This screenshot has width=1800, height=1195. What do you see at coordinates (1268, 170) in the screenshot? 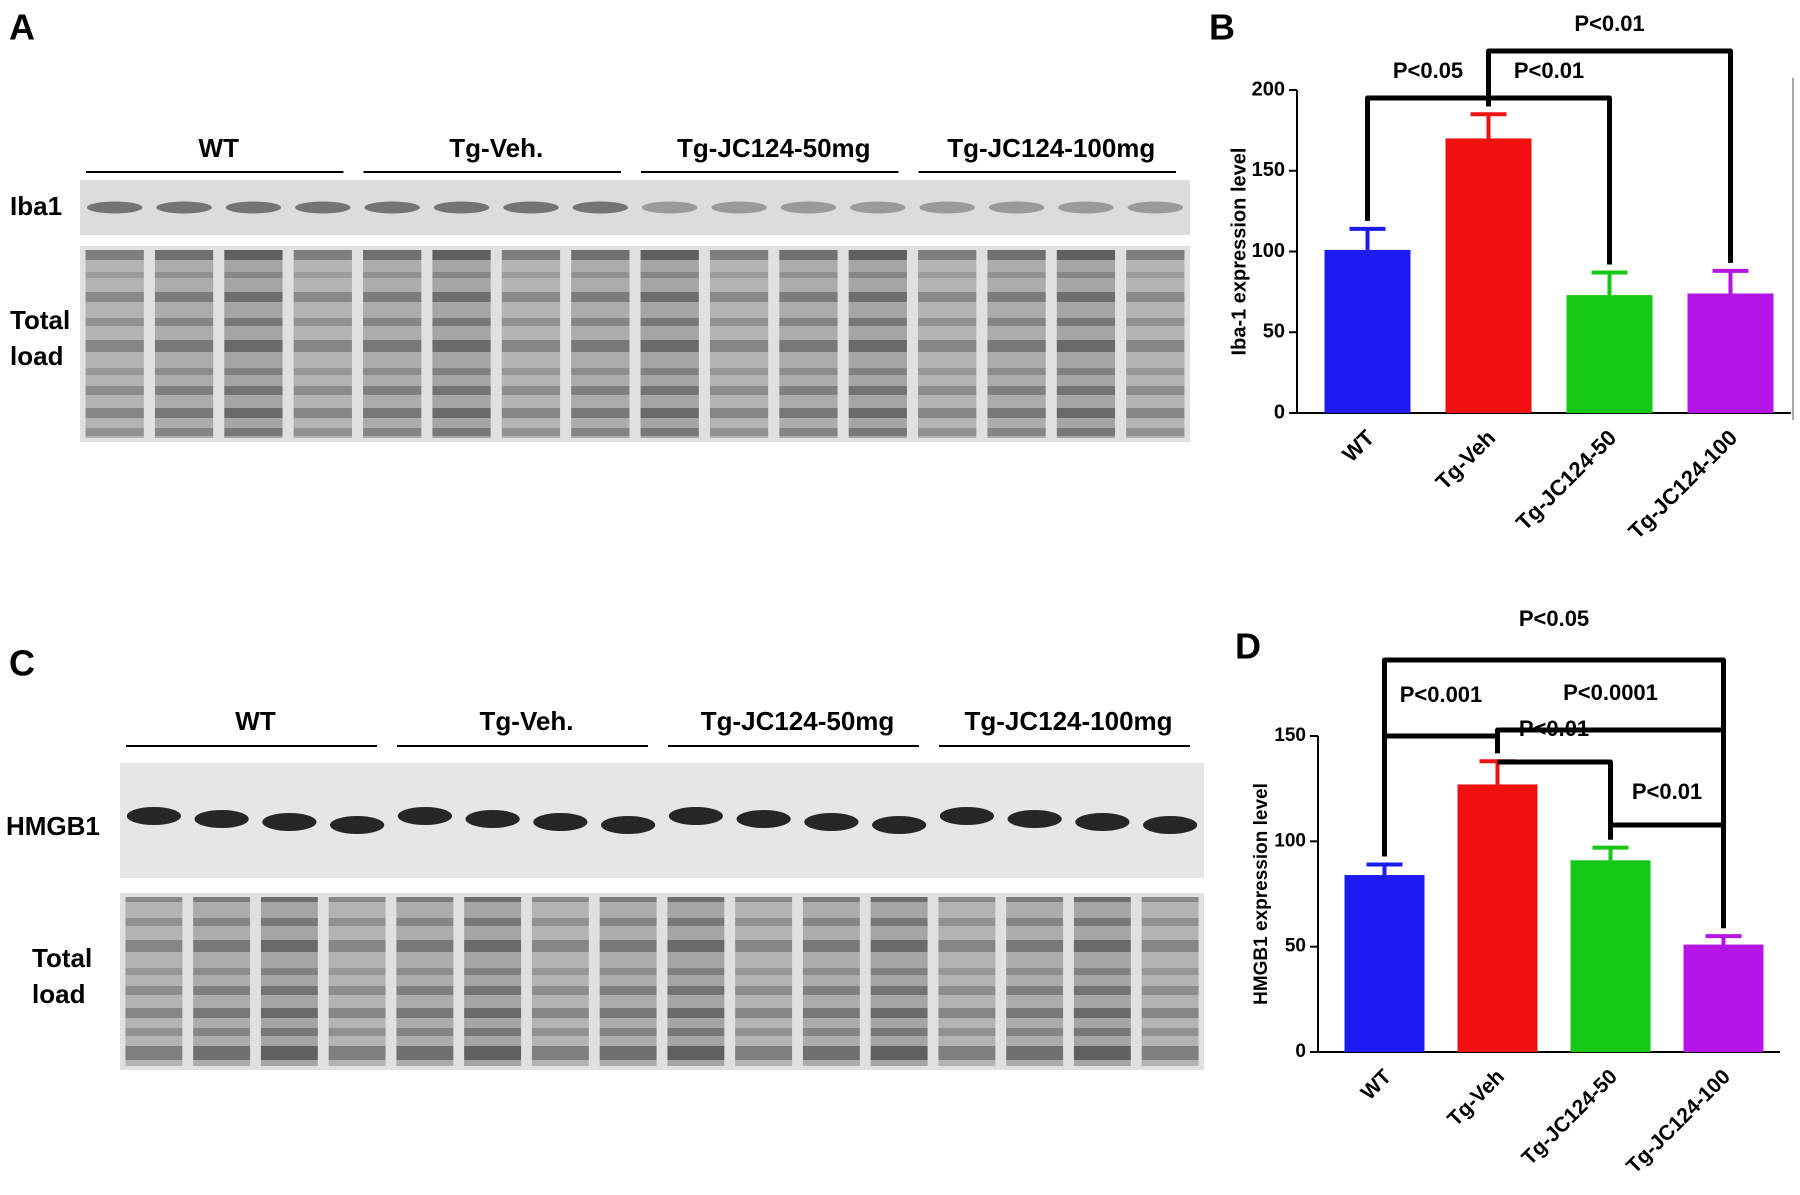
I see `y-tick-label: 150` at bounding box center [1268, 170].